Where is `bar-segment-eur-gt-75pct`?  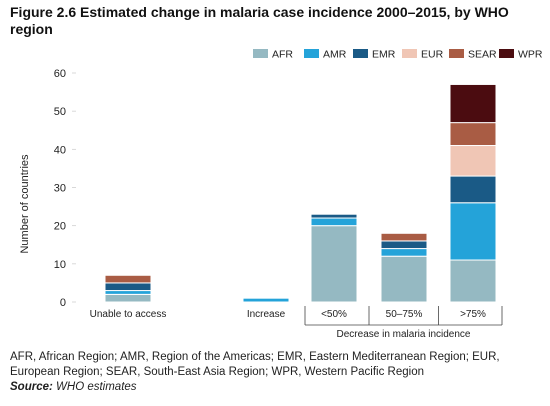 bar-segment-eur-gt-75pct is located at coordinates (473, 161).